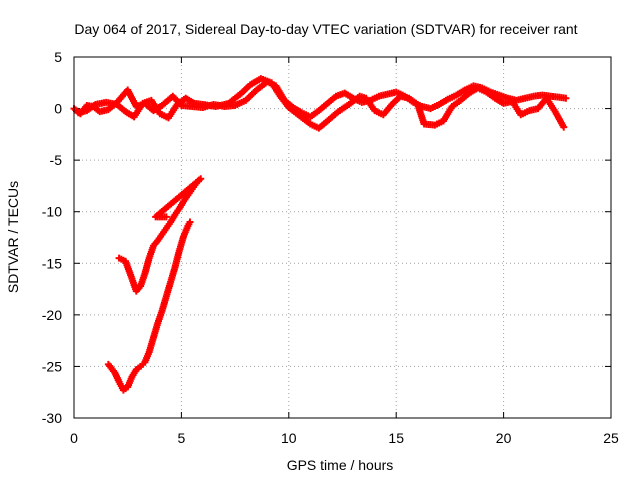  I want to click on x-tick-label: 10, so click(289, 438).